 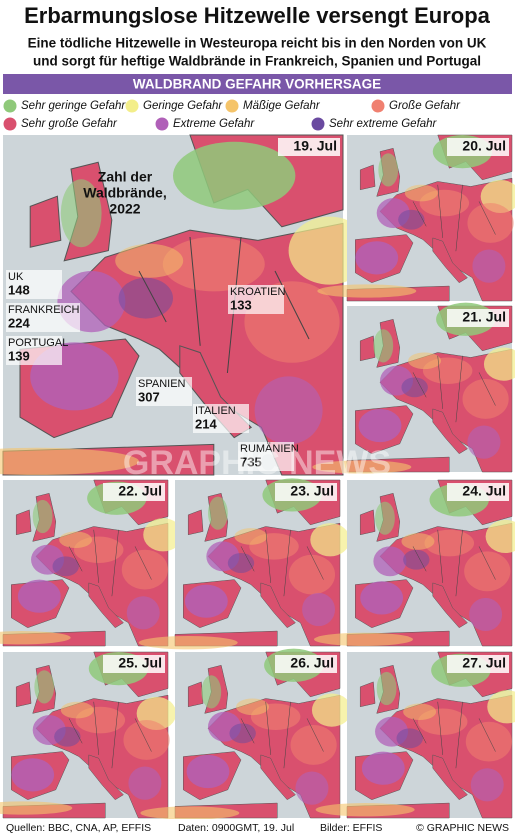 I want to click on country-name: UK, so click(x=16, y=277).